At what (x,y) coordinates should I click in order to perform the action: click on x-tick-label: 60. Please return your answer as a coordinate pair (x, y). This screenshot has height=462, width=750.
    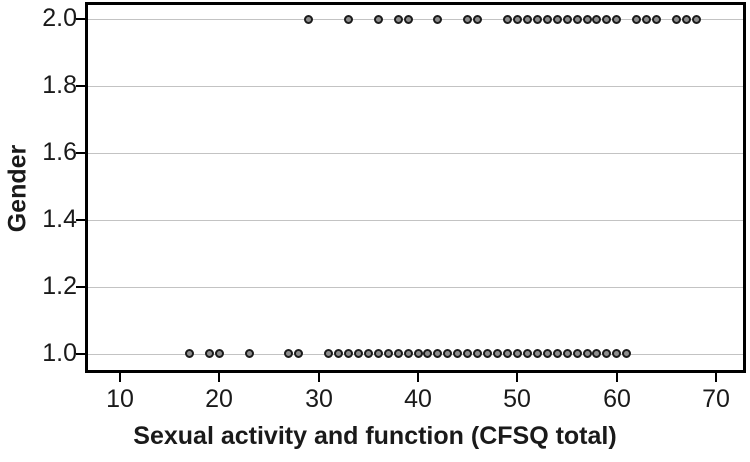
    Looking at the image, I should click on (617, 399).